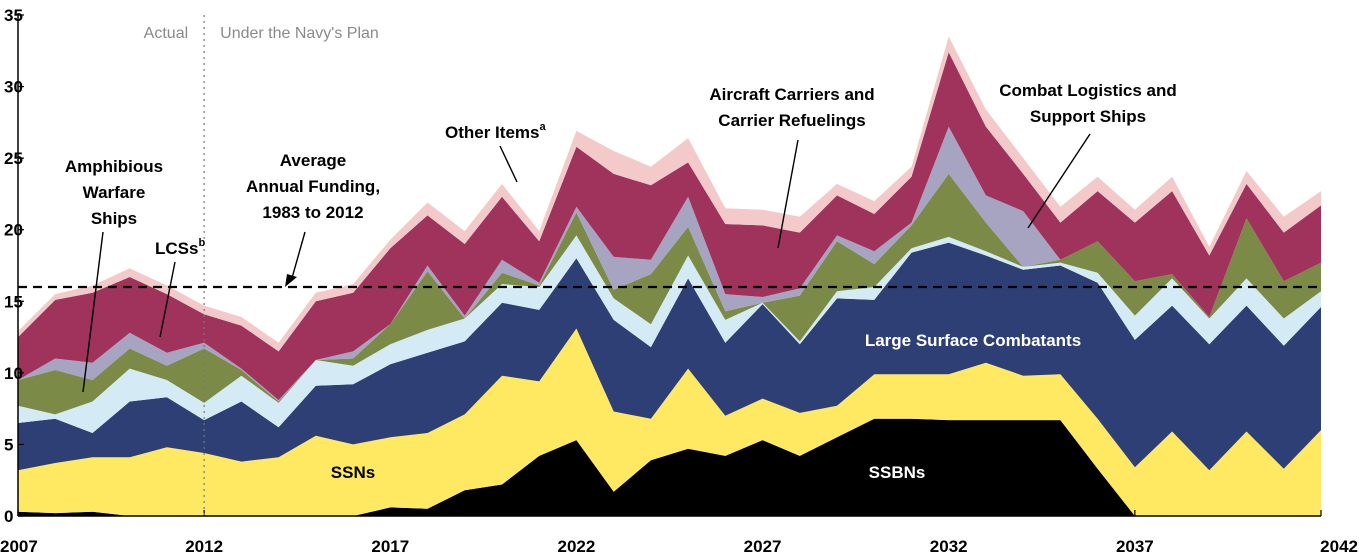 The width and height of the screenshot is (1359, 556). Describe the element at coordinates (353, 472) in the screenshot. I see `ssns-label: SSNs` at that location.